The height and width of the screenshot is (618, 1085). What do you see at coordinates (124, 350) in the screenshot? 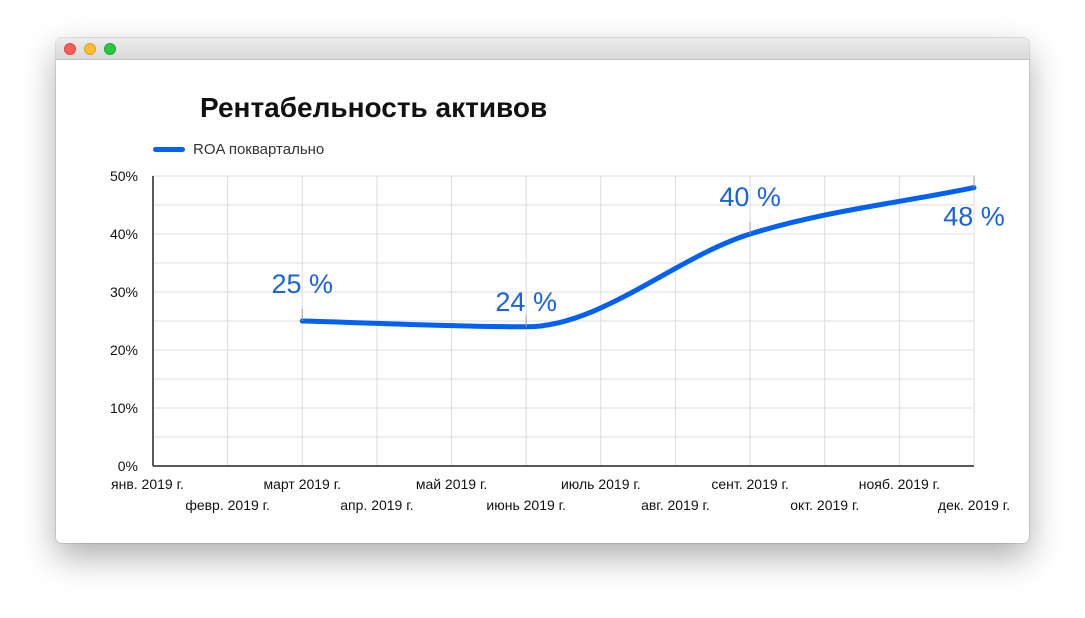
I see `y-tick-label: 20%` at bounding box center [124, 350].